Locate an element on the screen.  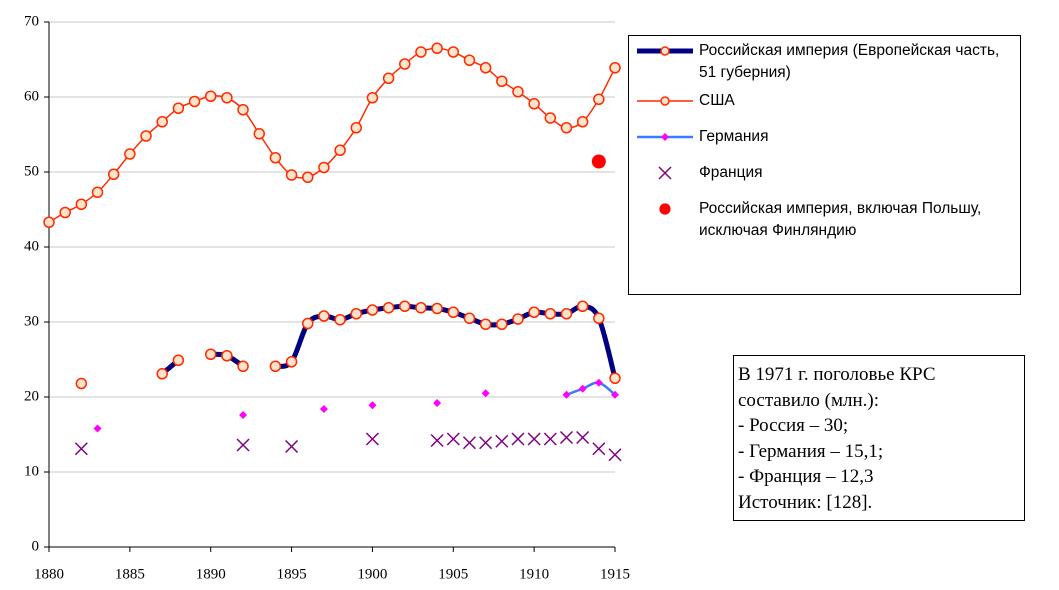
x-tick-label: 1905 is located at coordinates (453, 574).